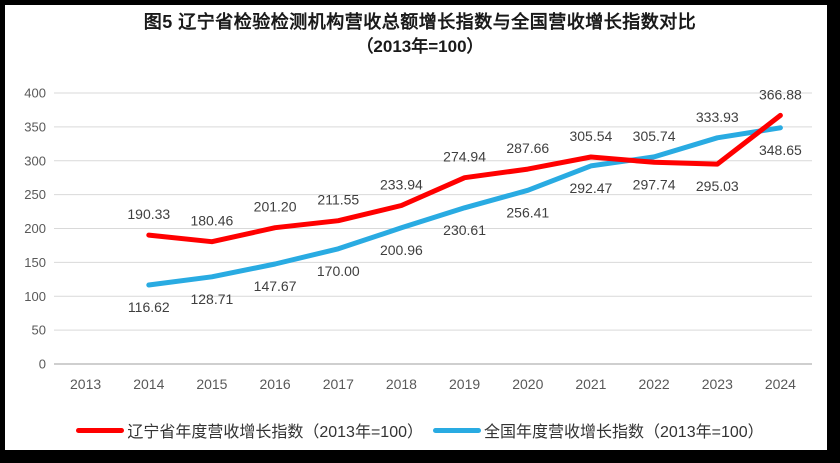  I want to click on legend-line-swatch-red, so click(100, 430).